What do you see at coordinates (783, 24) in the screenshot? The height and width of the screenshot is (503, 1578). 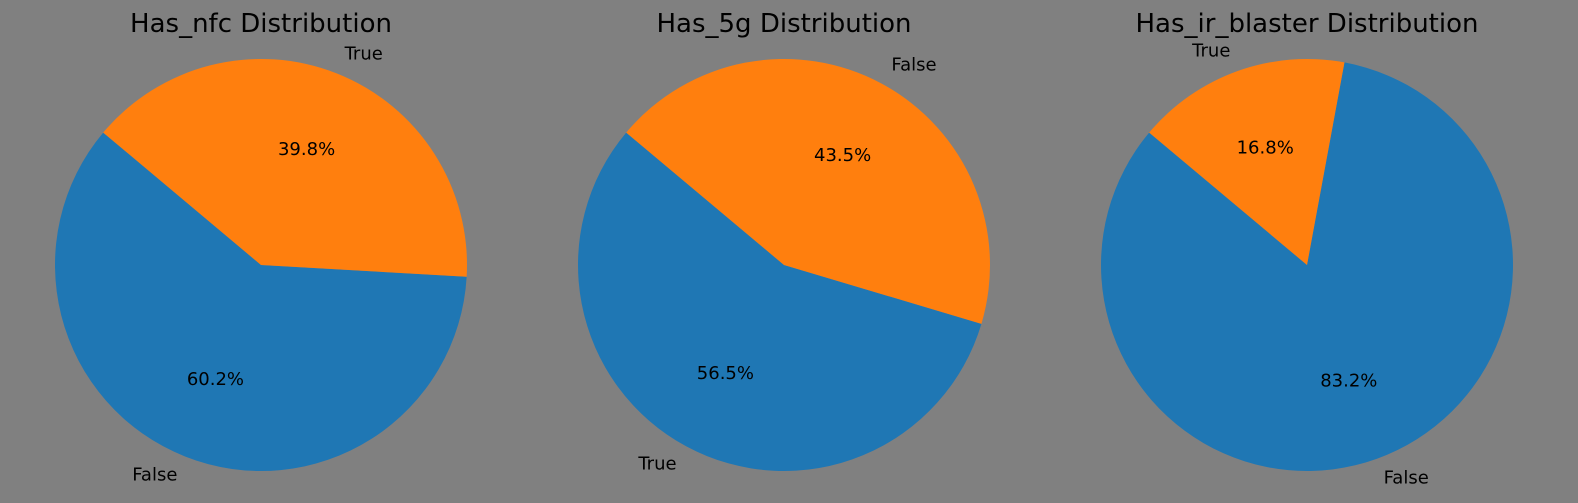 I see `pie-title: Has_5g Distribution` at bounding box center [783, 24].